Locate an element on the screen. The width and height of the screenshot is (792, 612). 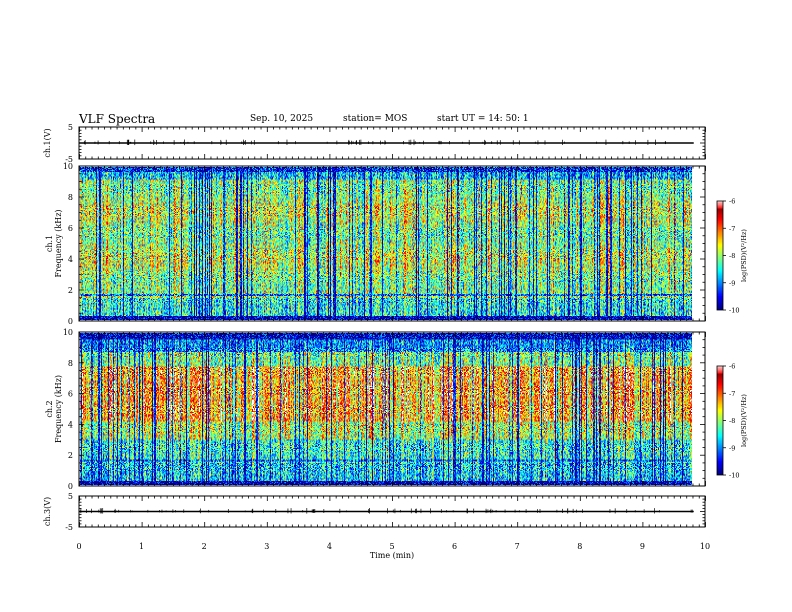
ch2-spectrogram-channel-label: ch.2 is located at coordinates (49, 408).